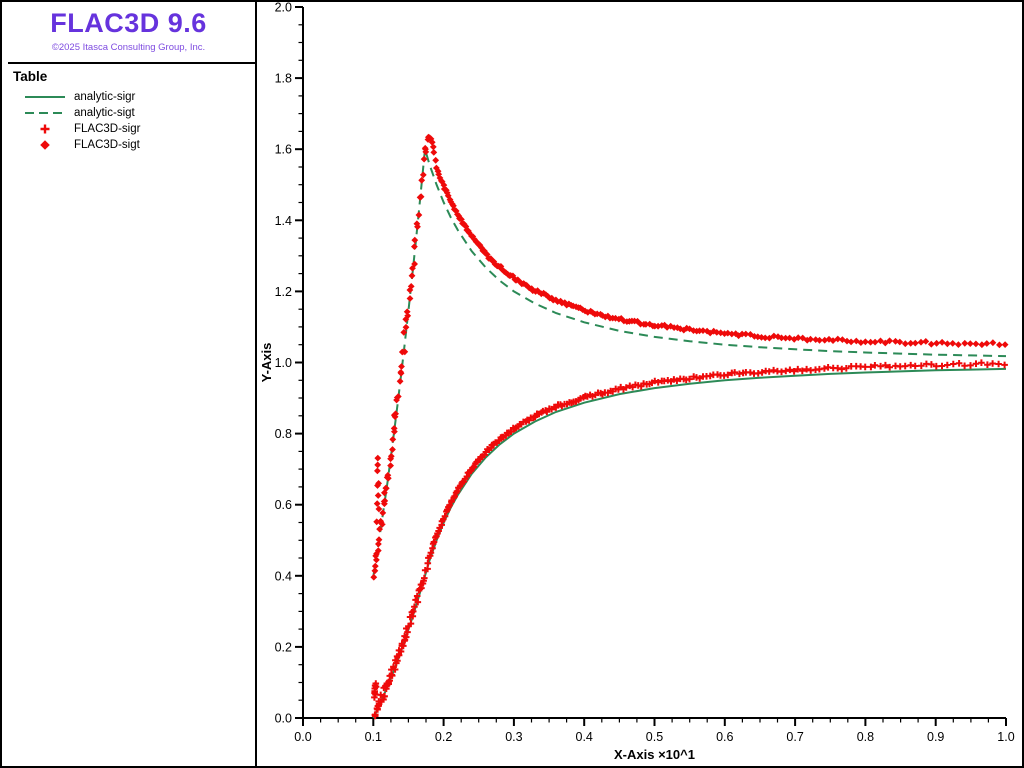 The image size is (1024, 768). I want to click on legend-label: FLAC3D-sigr, so click(107, 128).